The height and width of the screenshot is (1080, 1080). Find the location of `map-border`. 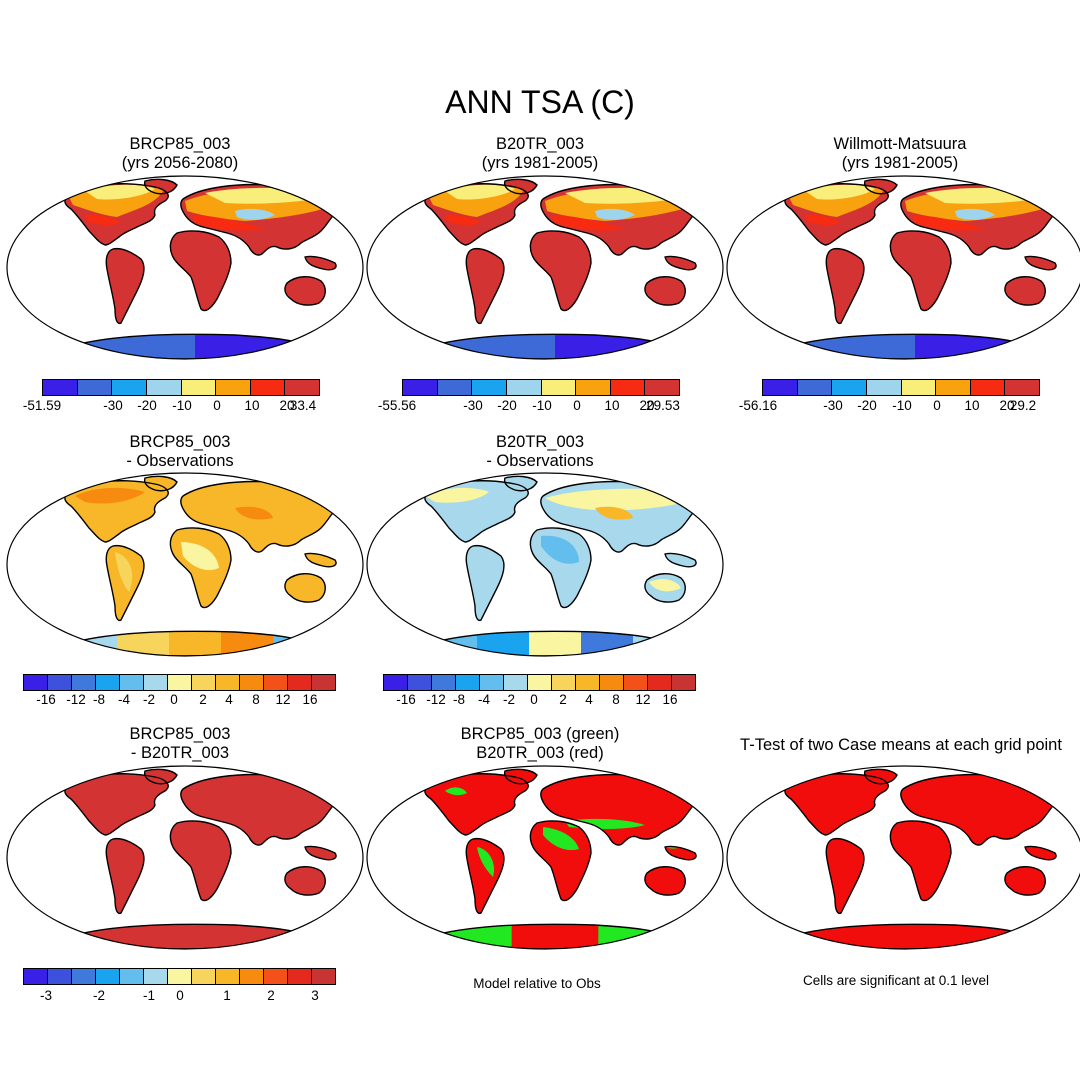

map-border is located at coordinates (185, 564).